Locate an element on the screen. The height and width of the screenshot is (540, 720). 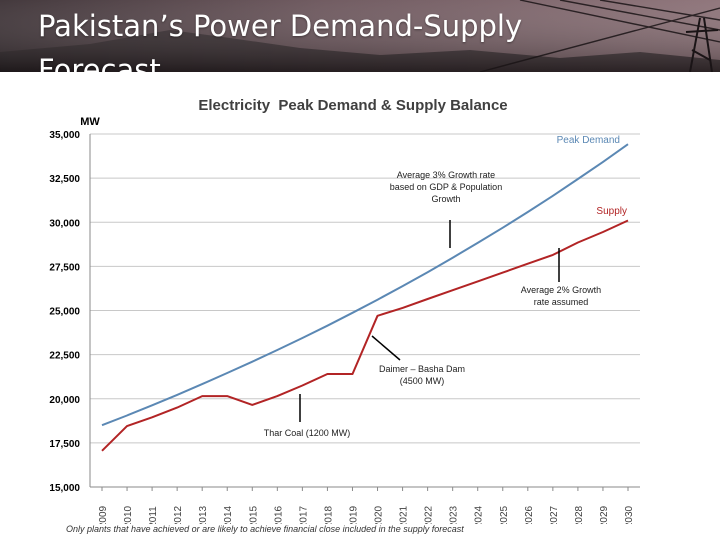
x-tick-label: 2025 is located at coordinates (504, 514).